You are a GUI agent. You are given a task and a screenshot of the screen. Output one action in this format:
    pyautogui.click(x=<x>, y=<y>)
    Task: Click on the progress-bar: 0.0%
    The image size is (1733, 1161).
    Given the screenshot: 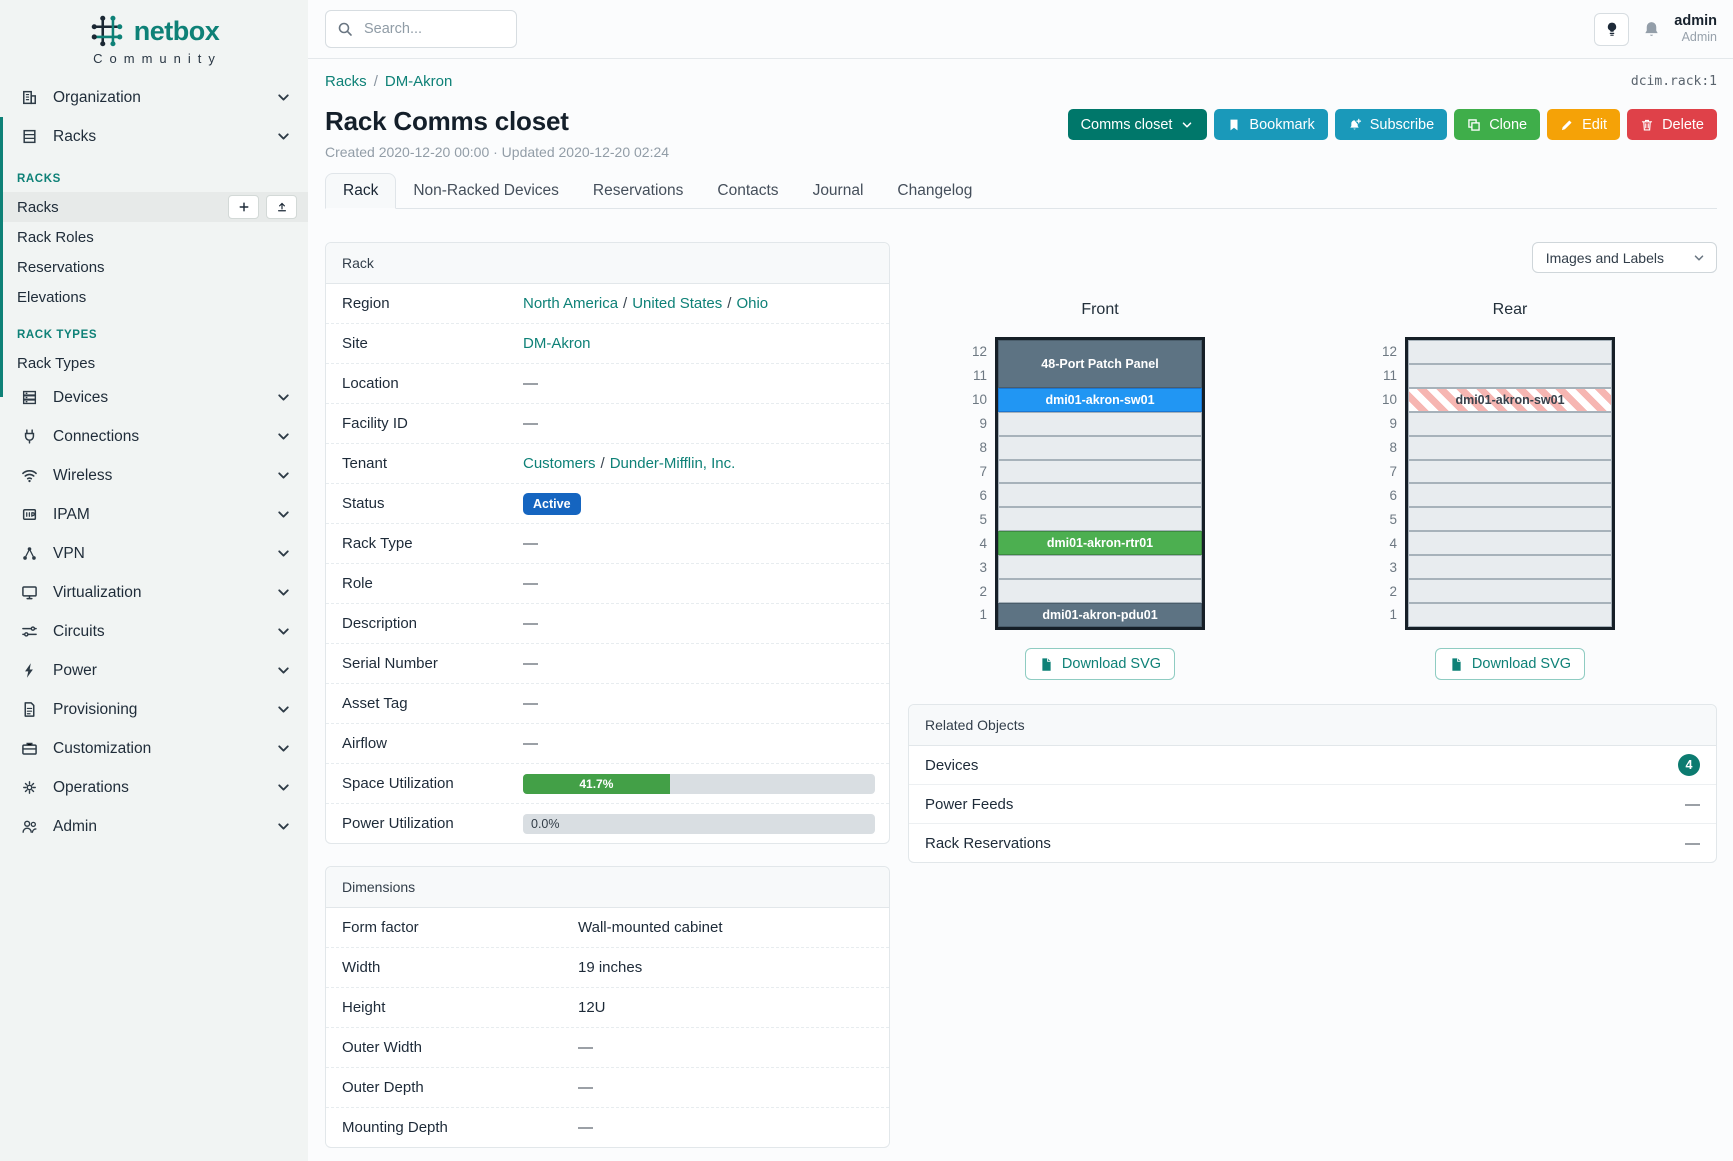 What is the action you would take?
    pyautogui.click(x=699, y=823)
    